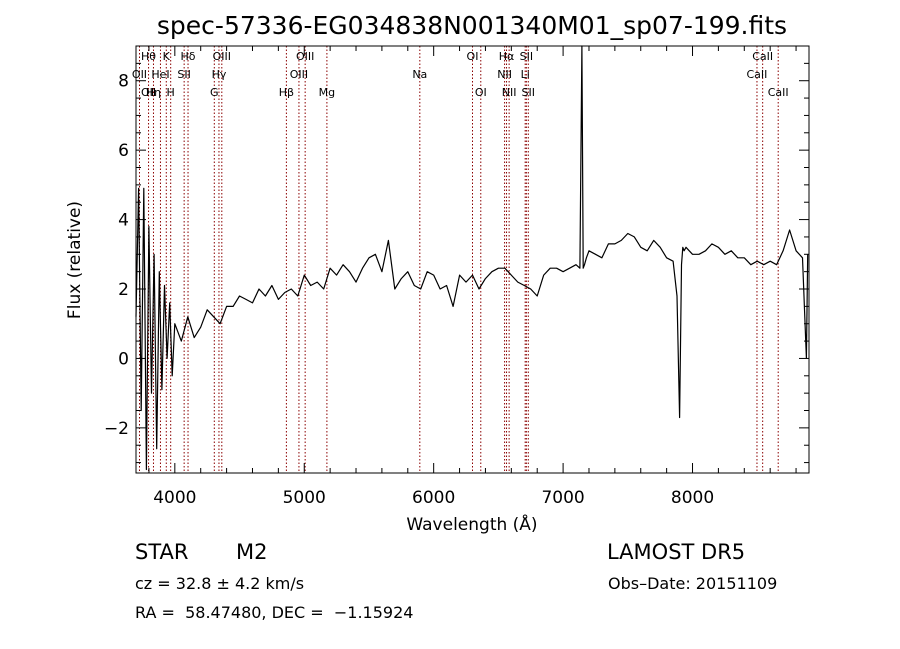 Image resolution: width=900 pixels, height=649 pixels. What do you see at coordinates (757, 74) in the screenshot?
I see `line-label-24-0: CaII` at bounding box center [757, 74].